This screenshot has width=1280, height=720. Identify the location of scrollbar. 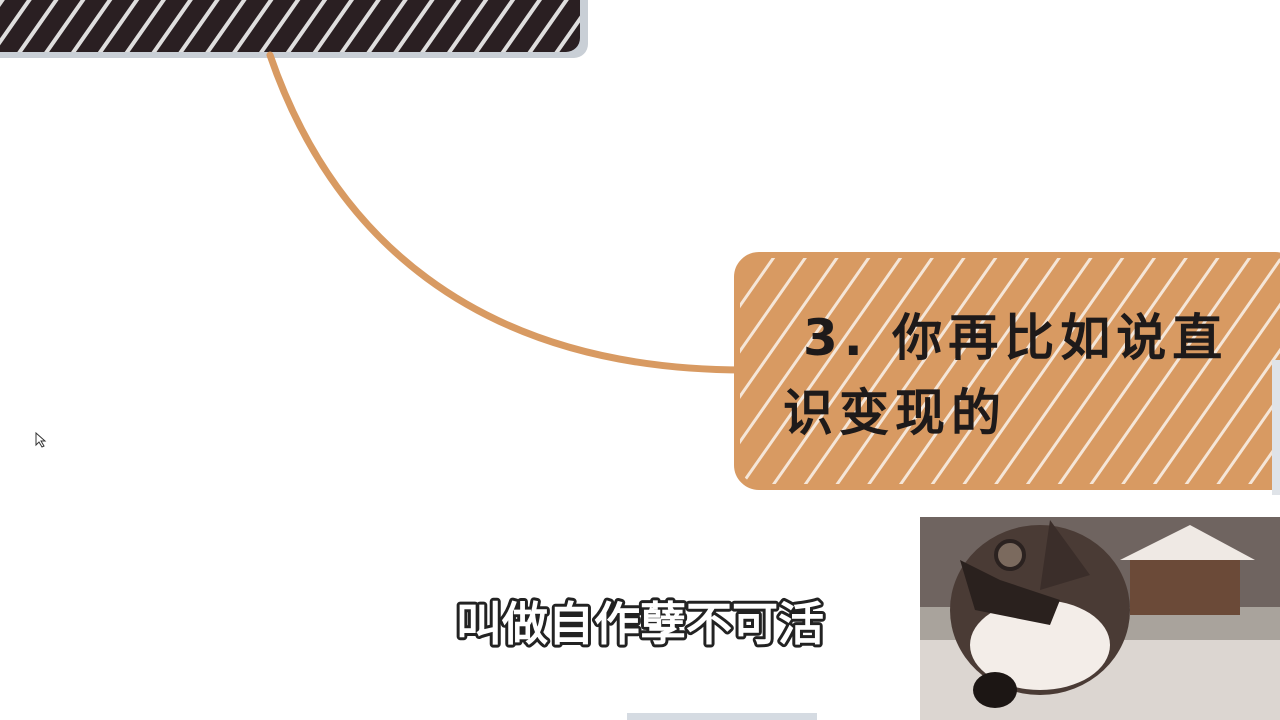
(1276, 427).